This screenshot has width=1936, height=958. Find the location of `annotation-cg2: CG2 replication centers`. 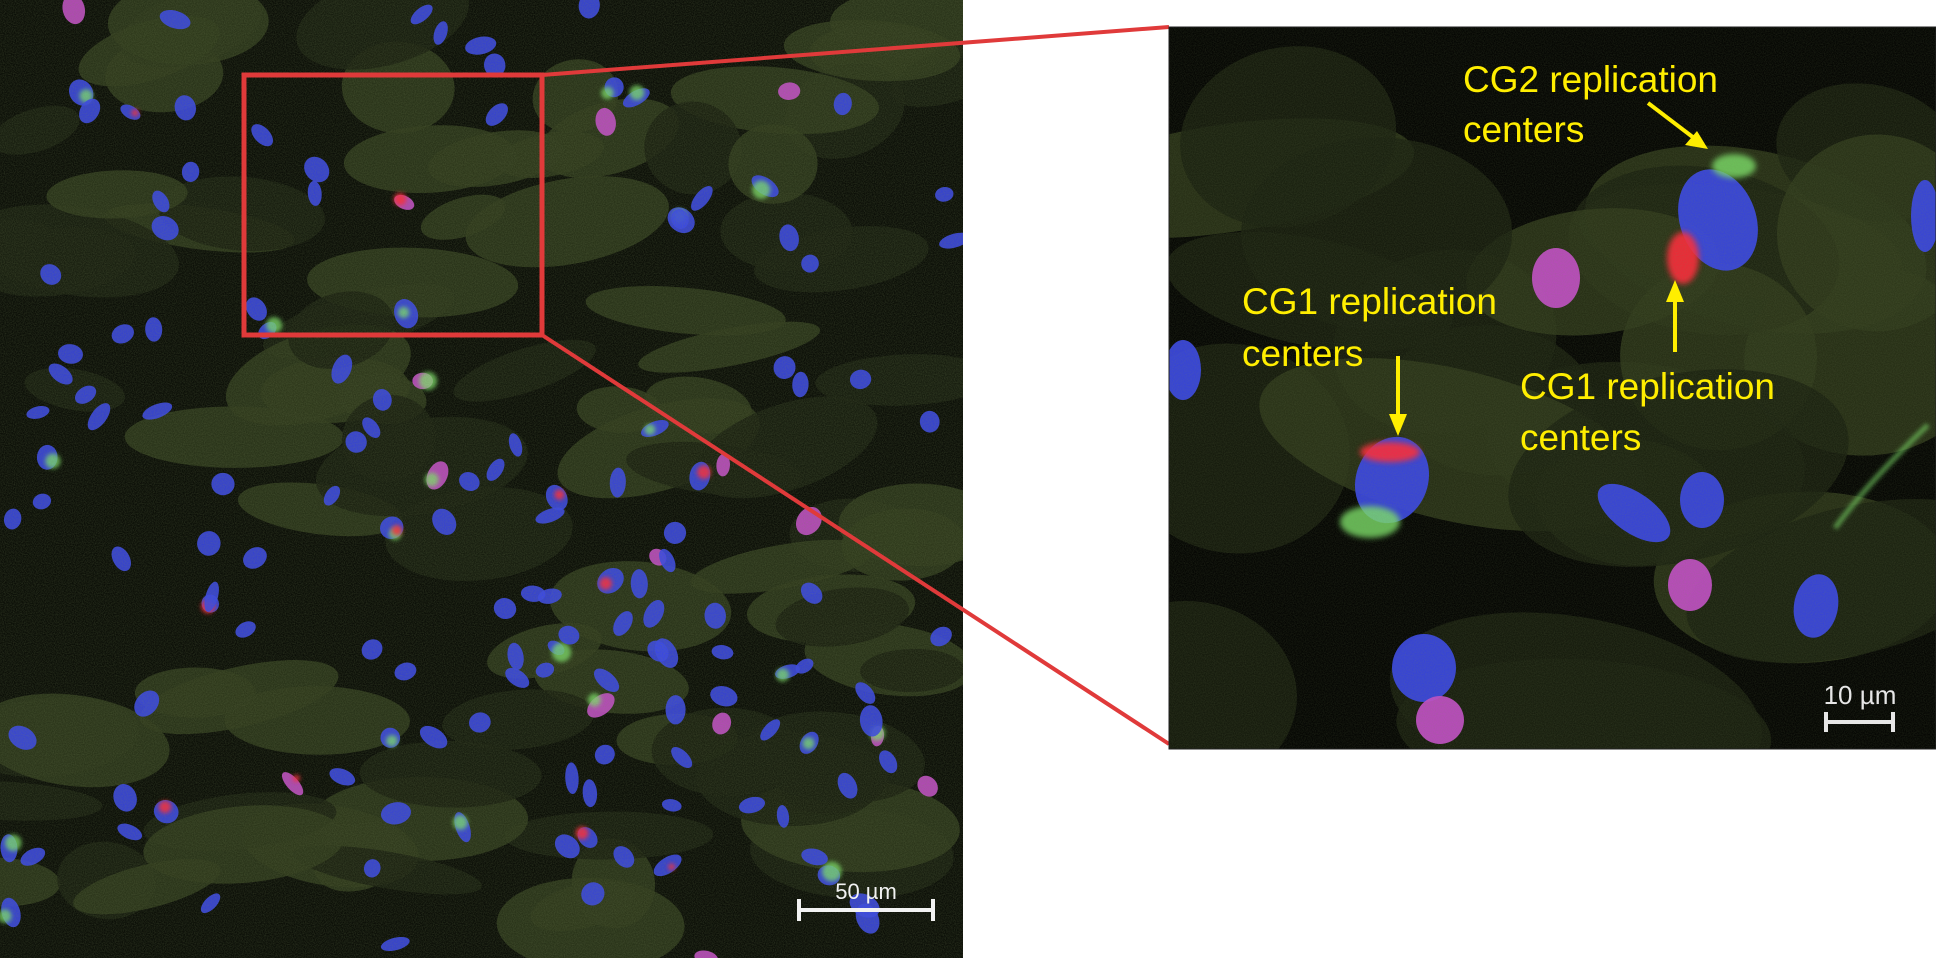

annotation-cg2: CG2 replication centers is located at coordinates (1590, 104).